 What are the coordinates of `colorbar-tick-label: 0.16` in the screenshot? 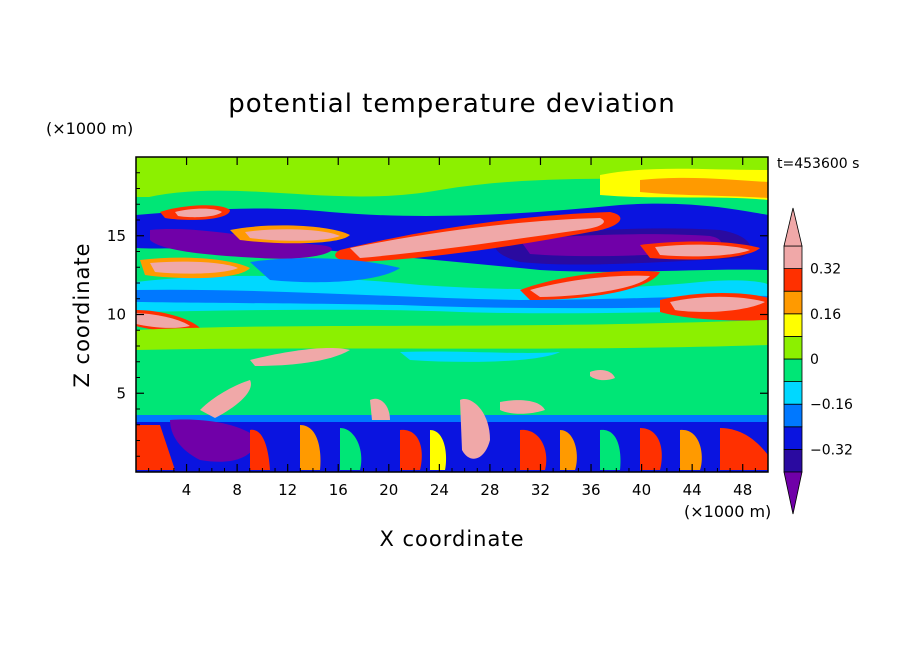 It's located at (825, 315).